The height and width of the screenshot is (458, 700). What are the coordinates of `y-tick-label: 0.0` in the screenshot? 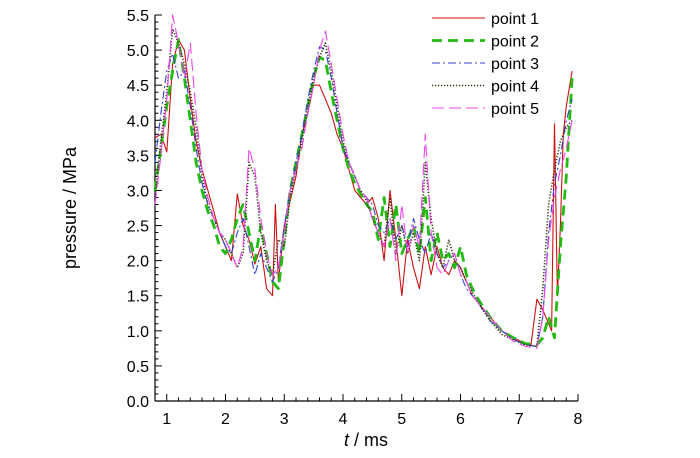 It's located at (138, 402).